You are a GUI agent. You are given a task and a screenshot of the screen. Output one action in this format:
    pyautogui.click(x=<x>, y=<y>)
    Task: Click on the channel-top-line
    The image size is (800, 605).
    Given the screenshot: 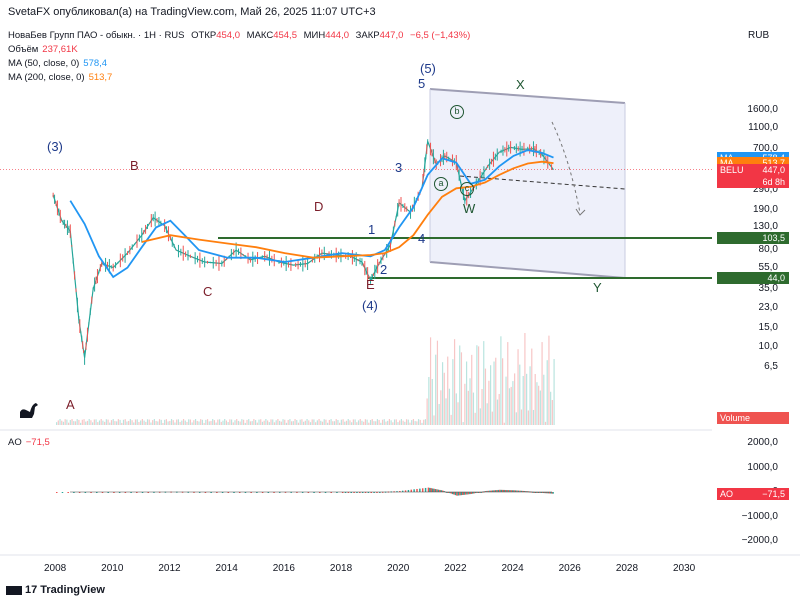 What is the action you would take?
    pyautogui.click(x=527, y=96)
    